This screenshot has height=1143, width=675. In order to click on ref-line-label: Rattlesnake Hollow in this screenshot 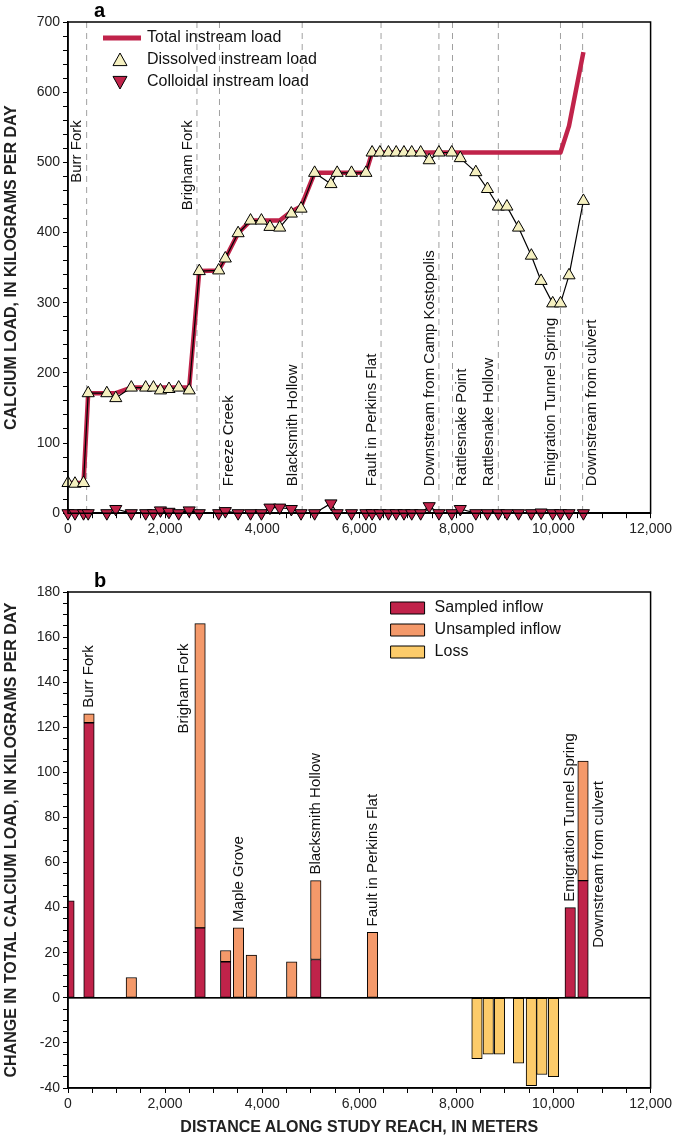, I will do `click(487, 422)`.